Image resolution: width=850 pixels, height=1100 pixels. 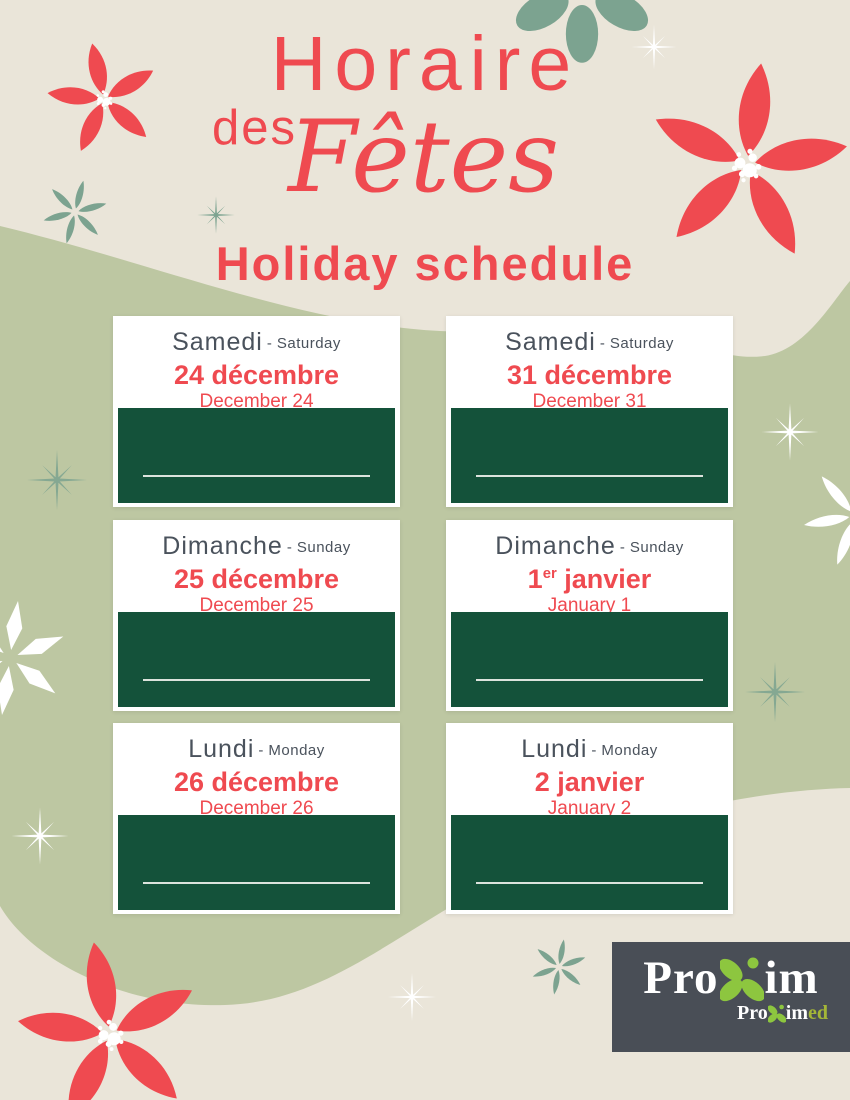 I want to click on date-fr: 24 décembre, so click(x=256, y=375).